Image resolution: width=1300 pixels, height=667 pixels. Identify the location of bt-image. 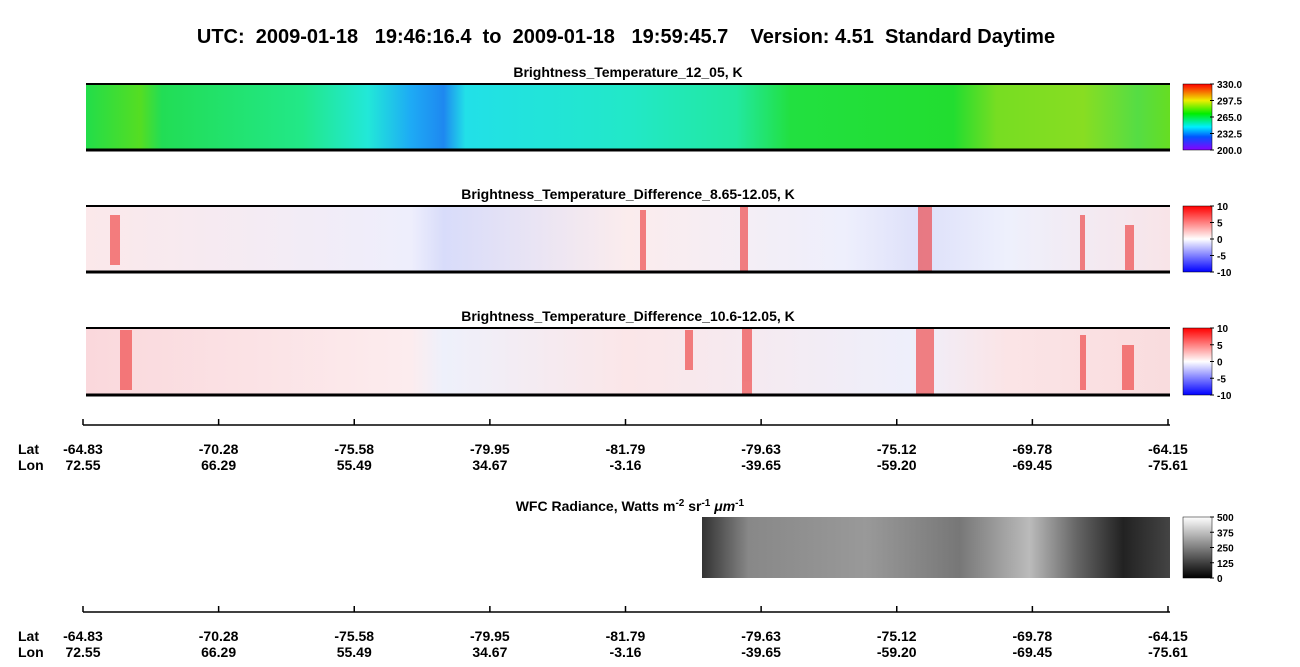
(628, 117).